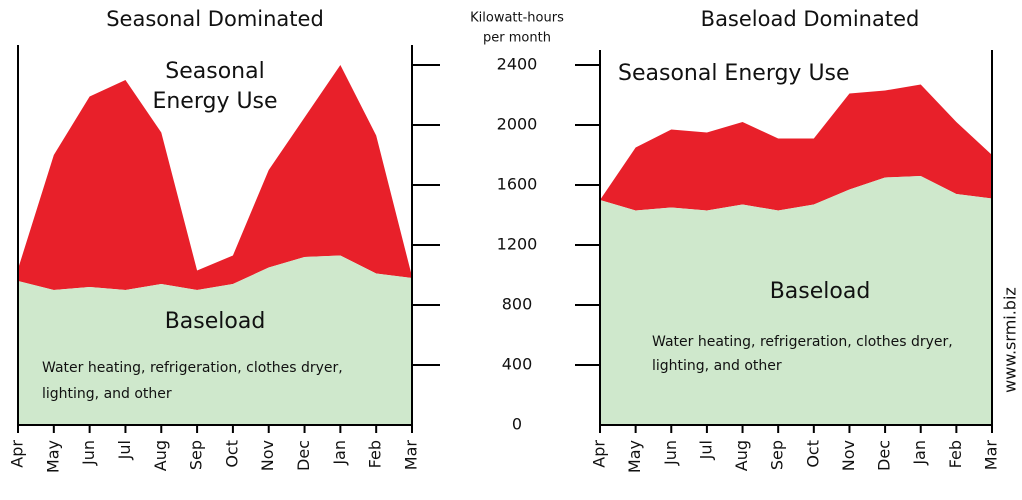 The image size is (1022, 500). I want to click on annotation: Seasonal, so click(214, 71).